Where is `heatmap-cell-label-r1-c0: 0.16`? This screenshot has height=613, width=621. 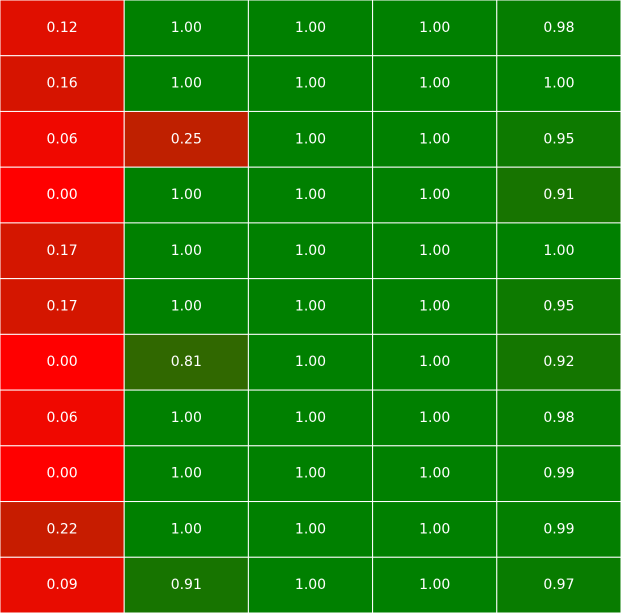 heatmap-cell-label-r1-c0: 0.16 is located at coordinates (62, 84).